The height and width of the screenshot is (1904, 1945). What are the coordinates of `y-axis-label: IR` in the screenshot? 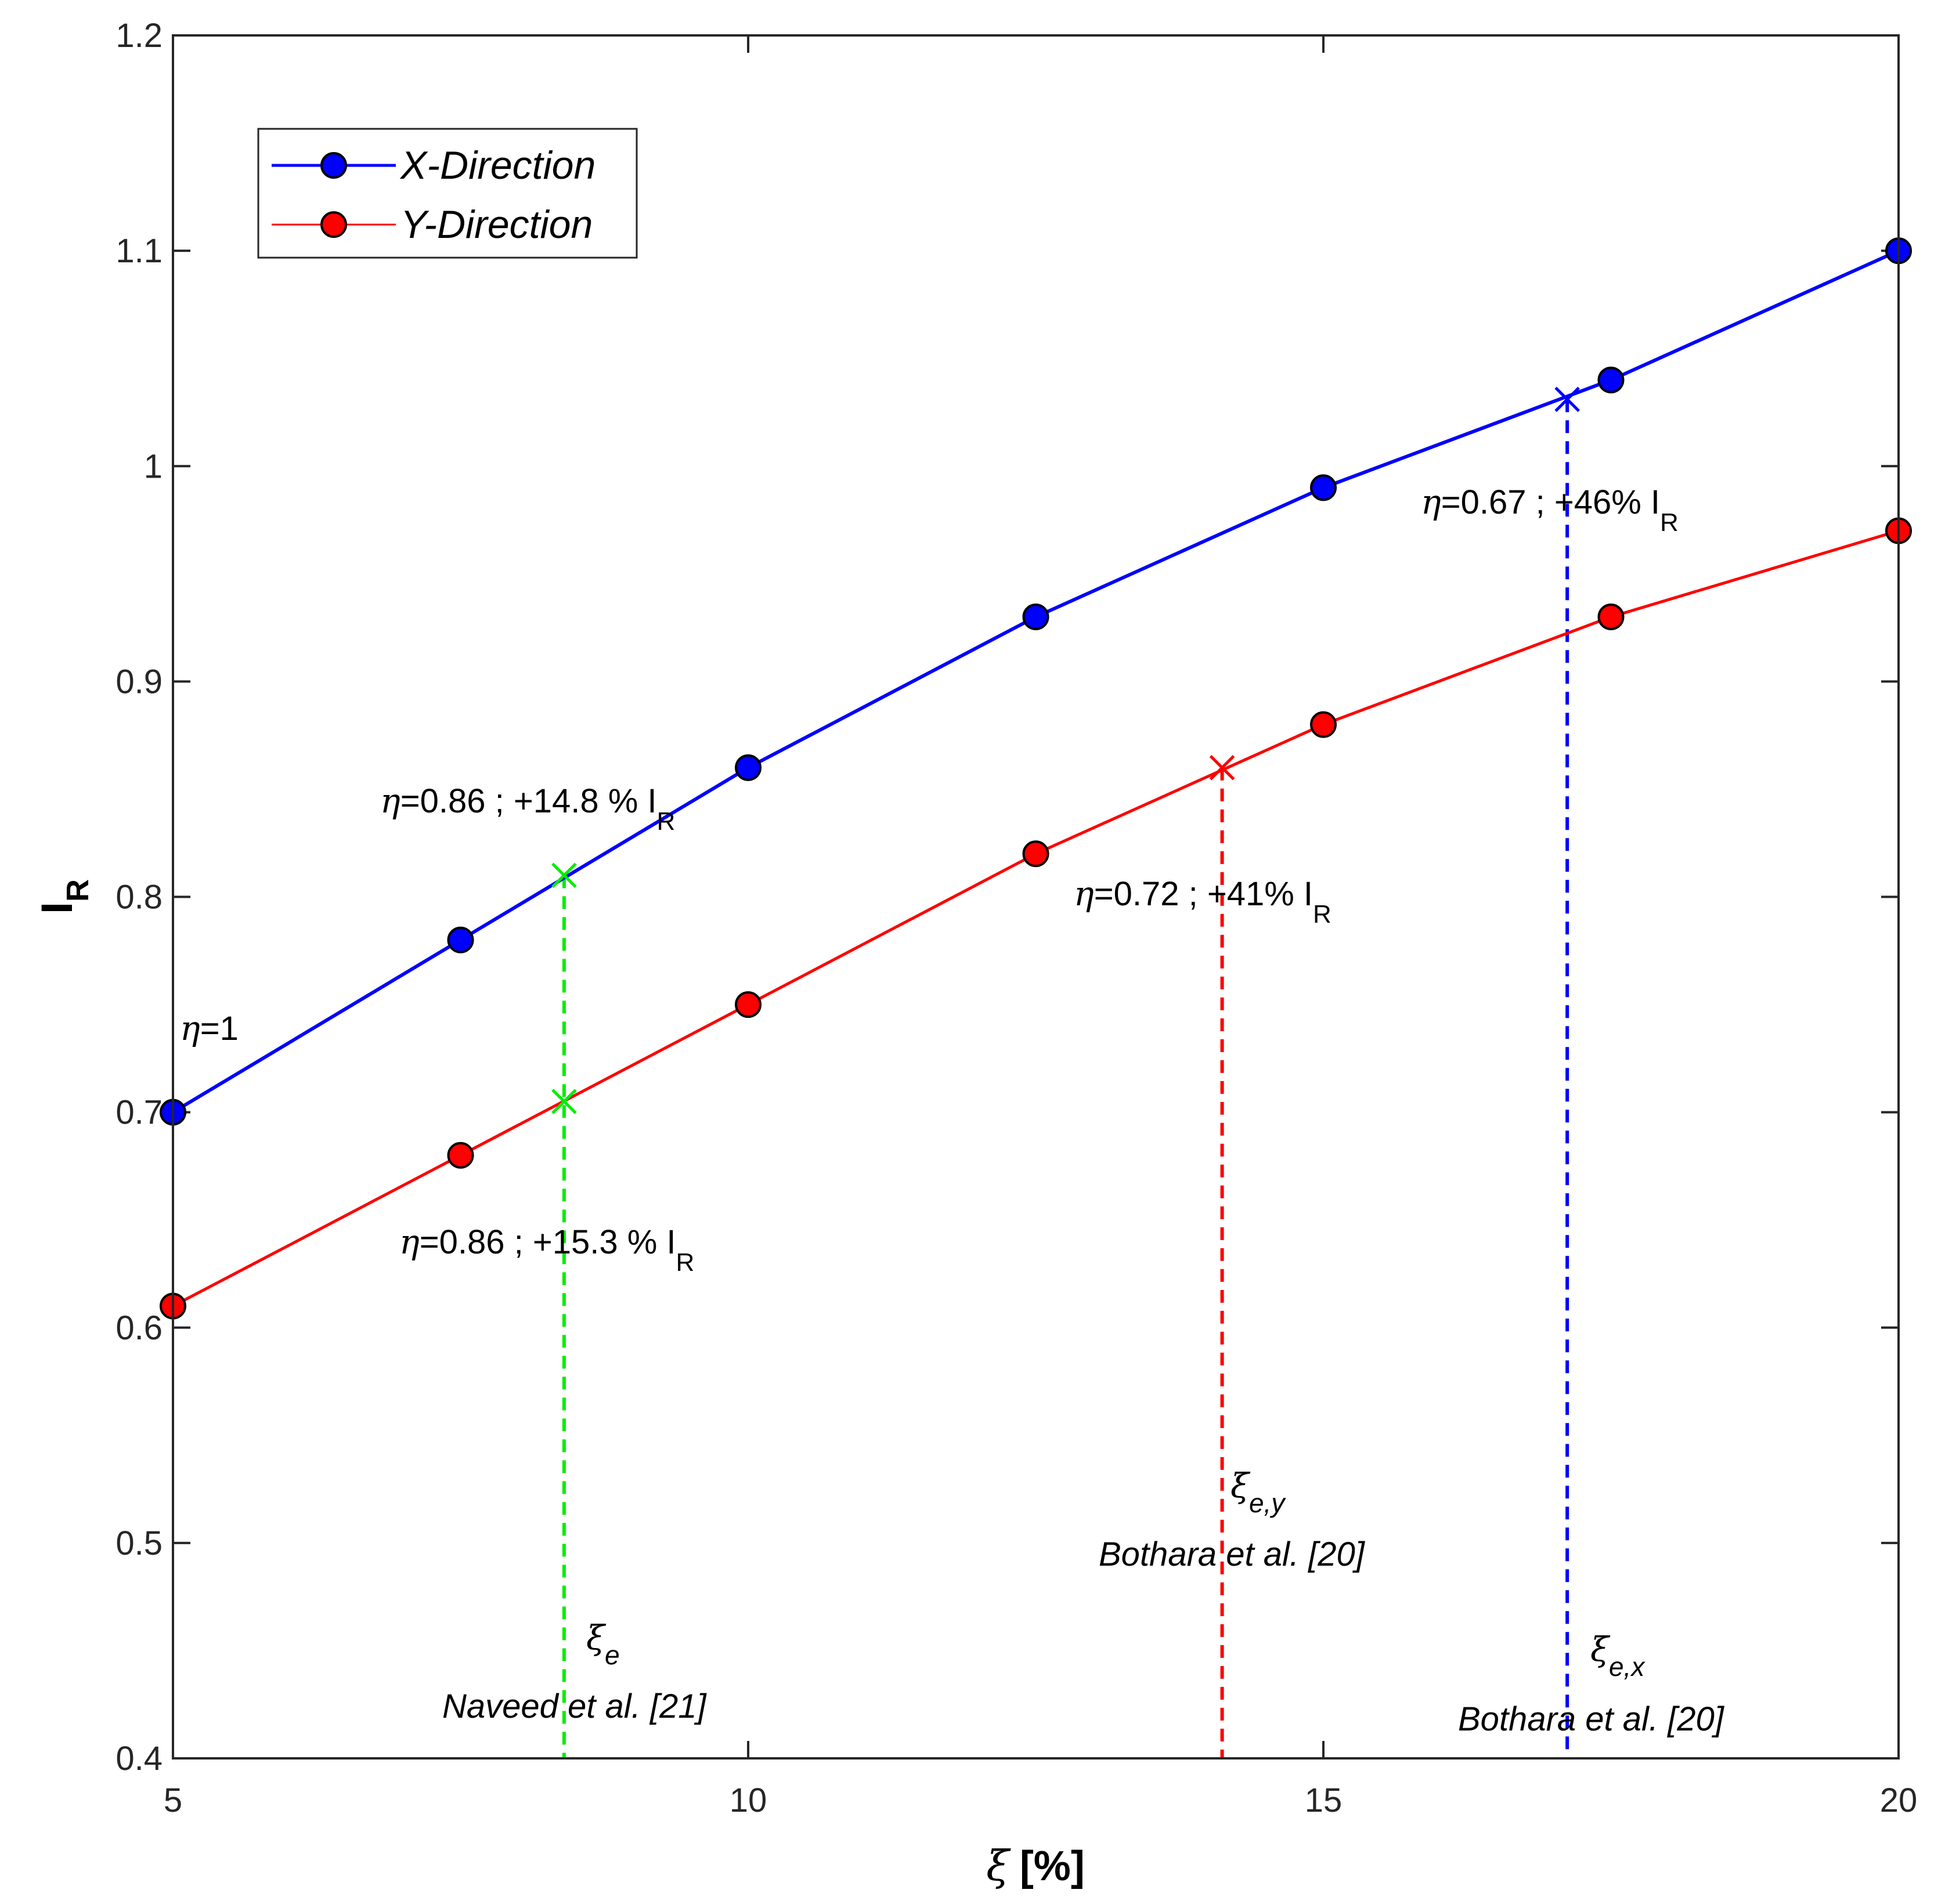 It's located at (64, 896).